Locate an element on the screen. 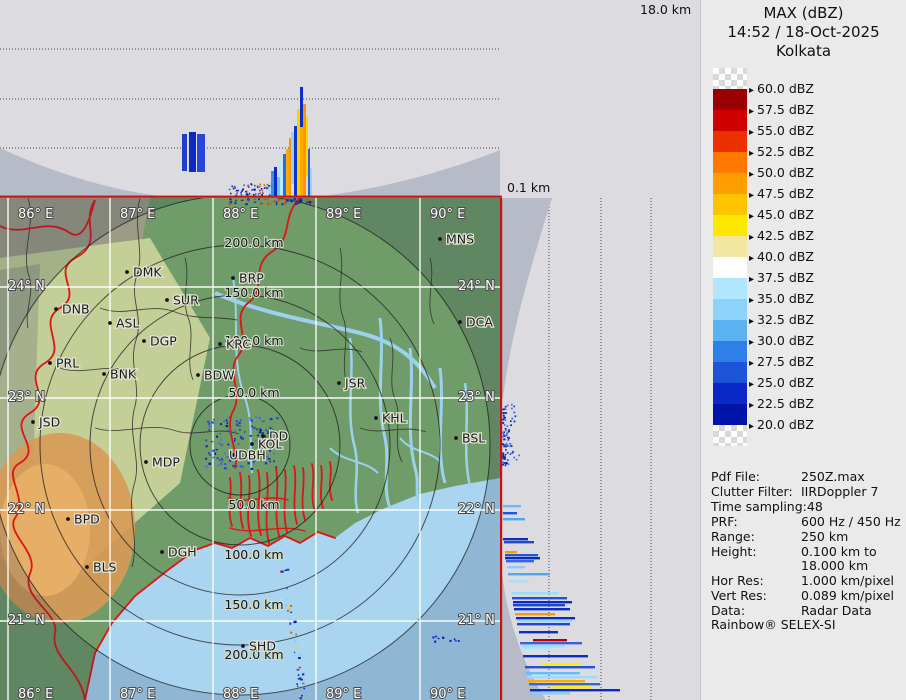 This screenshot has height=700, width=906. info-value: 1.000 km/pixel is located at coordinates (847, 581).